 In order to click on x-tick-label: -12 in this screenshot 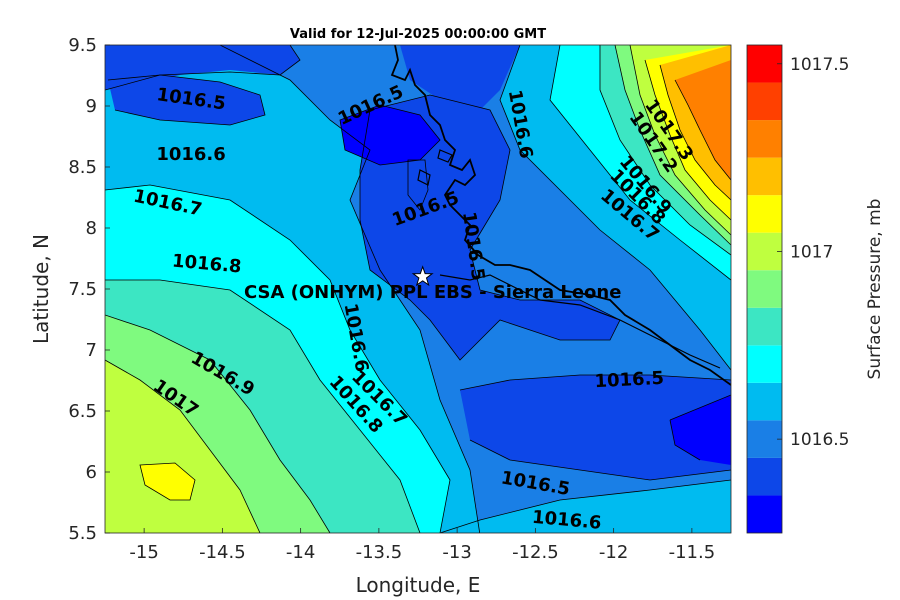, I will do `click(613, 552)`.